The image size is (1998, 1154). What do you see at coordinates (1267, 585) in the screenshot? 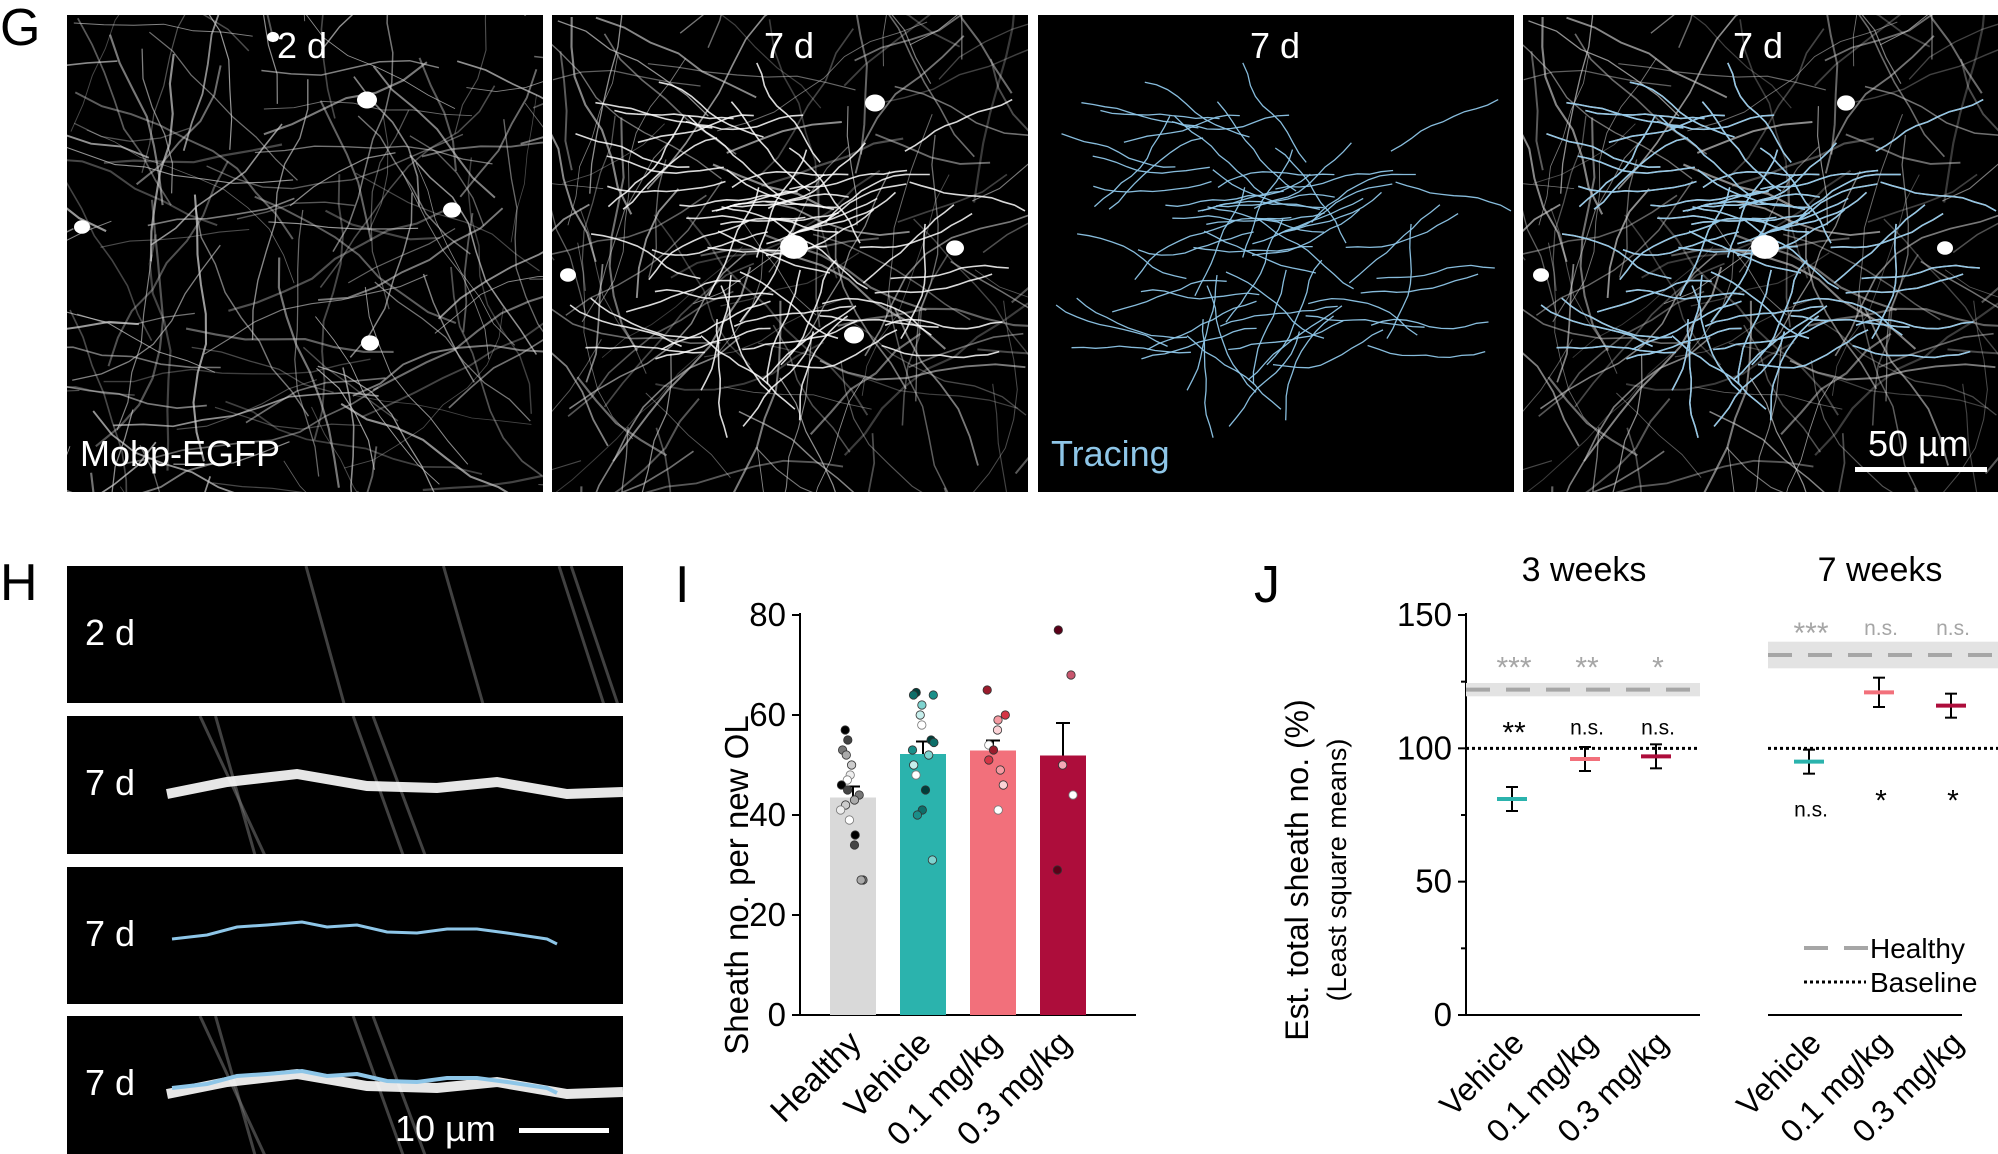
I see `panel-label-j: J` at bounding box center [1267, 585].